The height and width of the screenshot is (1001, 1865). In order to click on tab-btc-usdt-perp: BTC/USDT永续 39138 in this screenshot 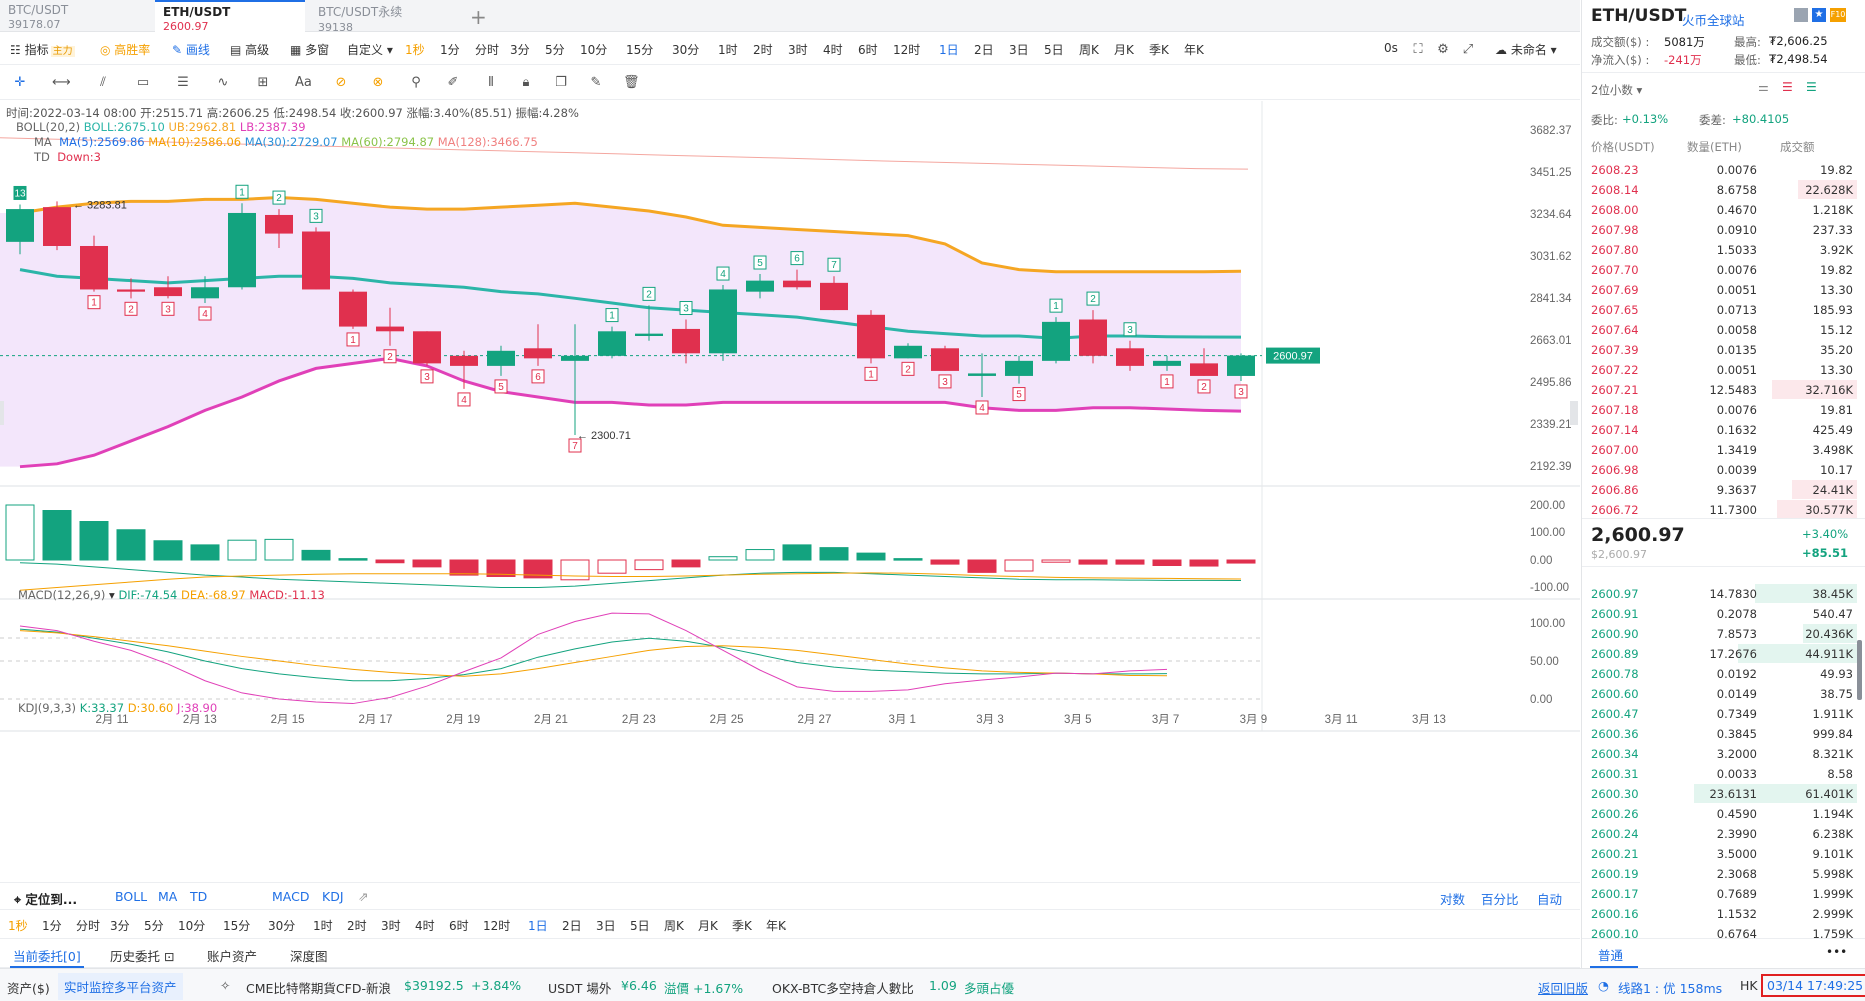, I will do `click(385, 17)`.